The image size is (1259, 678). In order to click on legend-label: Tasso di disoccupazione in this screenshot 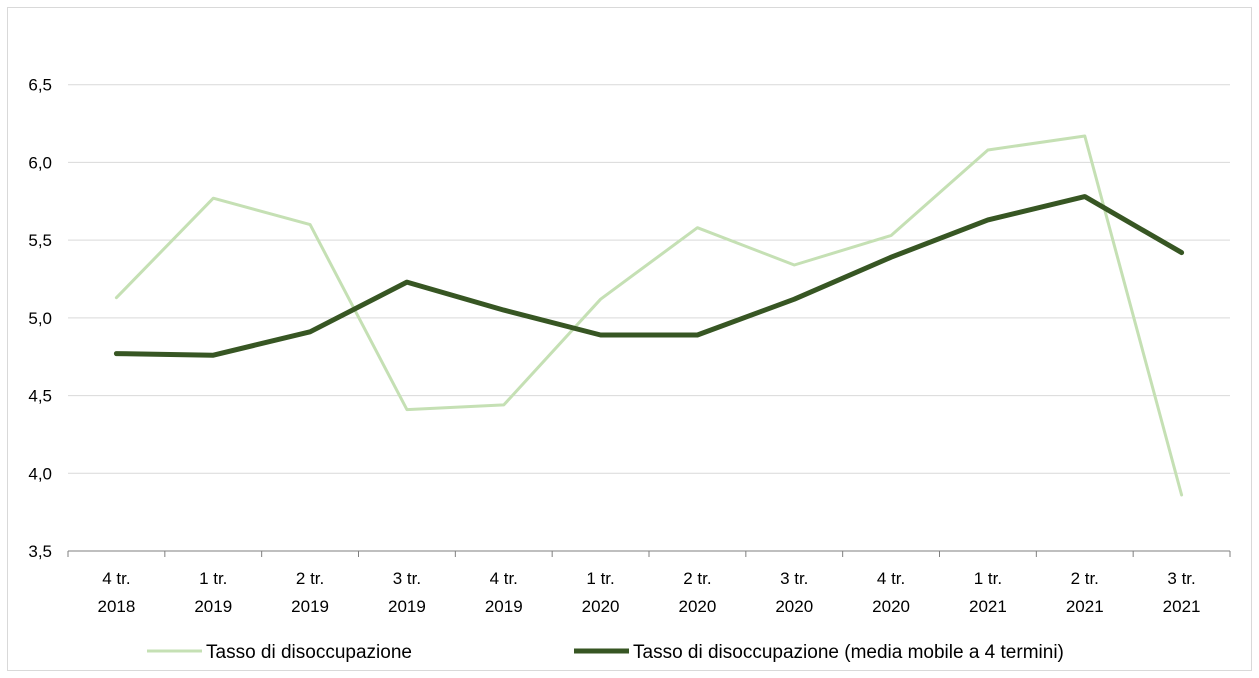, I will do `click(309, 652)`.